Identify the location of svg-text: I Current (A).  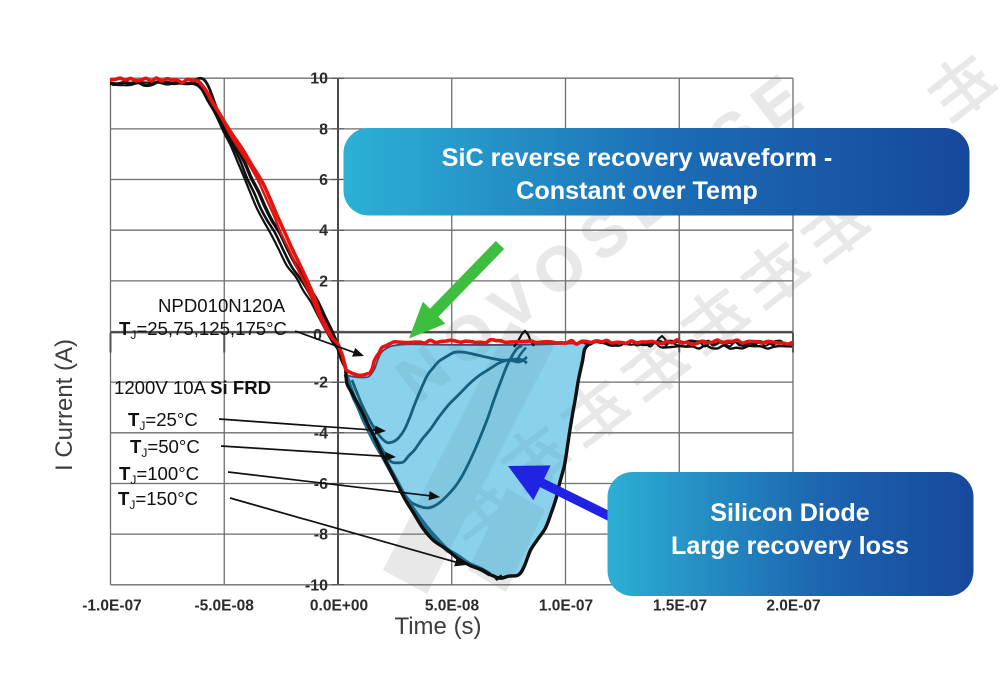
(64, 405).